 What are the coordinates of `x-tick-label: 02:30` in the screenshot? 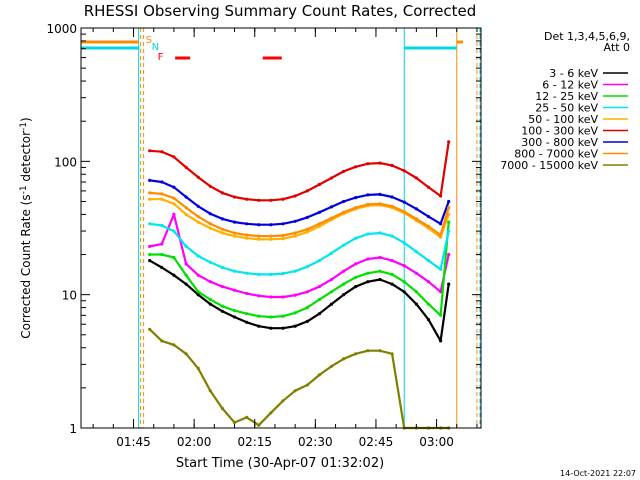 It's located at (315, 442).